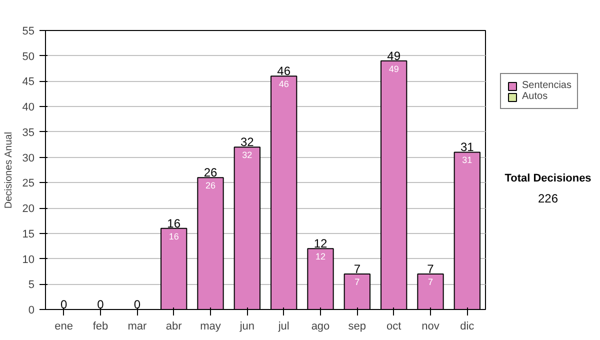 Image resolution: width=600 pixels, height=340 pixels. Describe the element at coordinates (547, 85) in the screenshot. I see `legend-label: Sentencias` at that location.